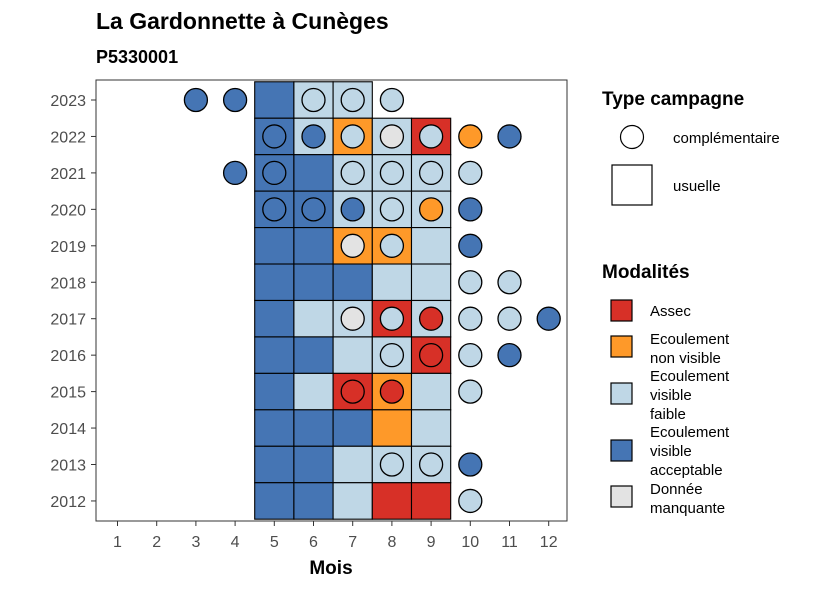 The image size is (826, 590). Describe the element at coordinates (68, 101) in the screenshot. I see `y-tick-label: 2023` at that location.